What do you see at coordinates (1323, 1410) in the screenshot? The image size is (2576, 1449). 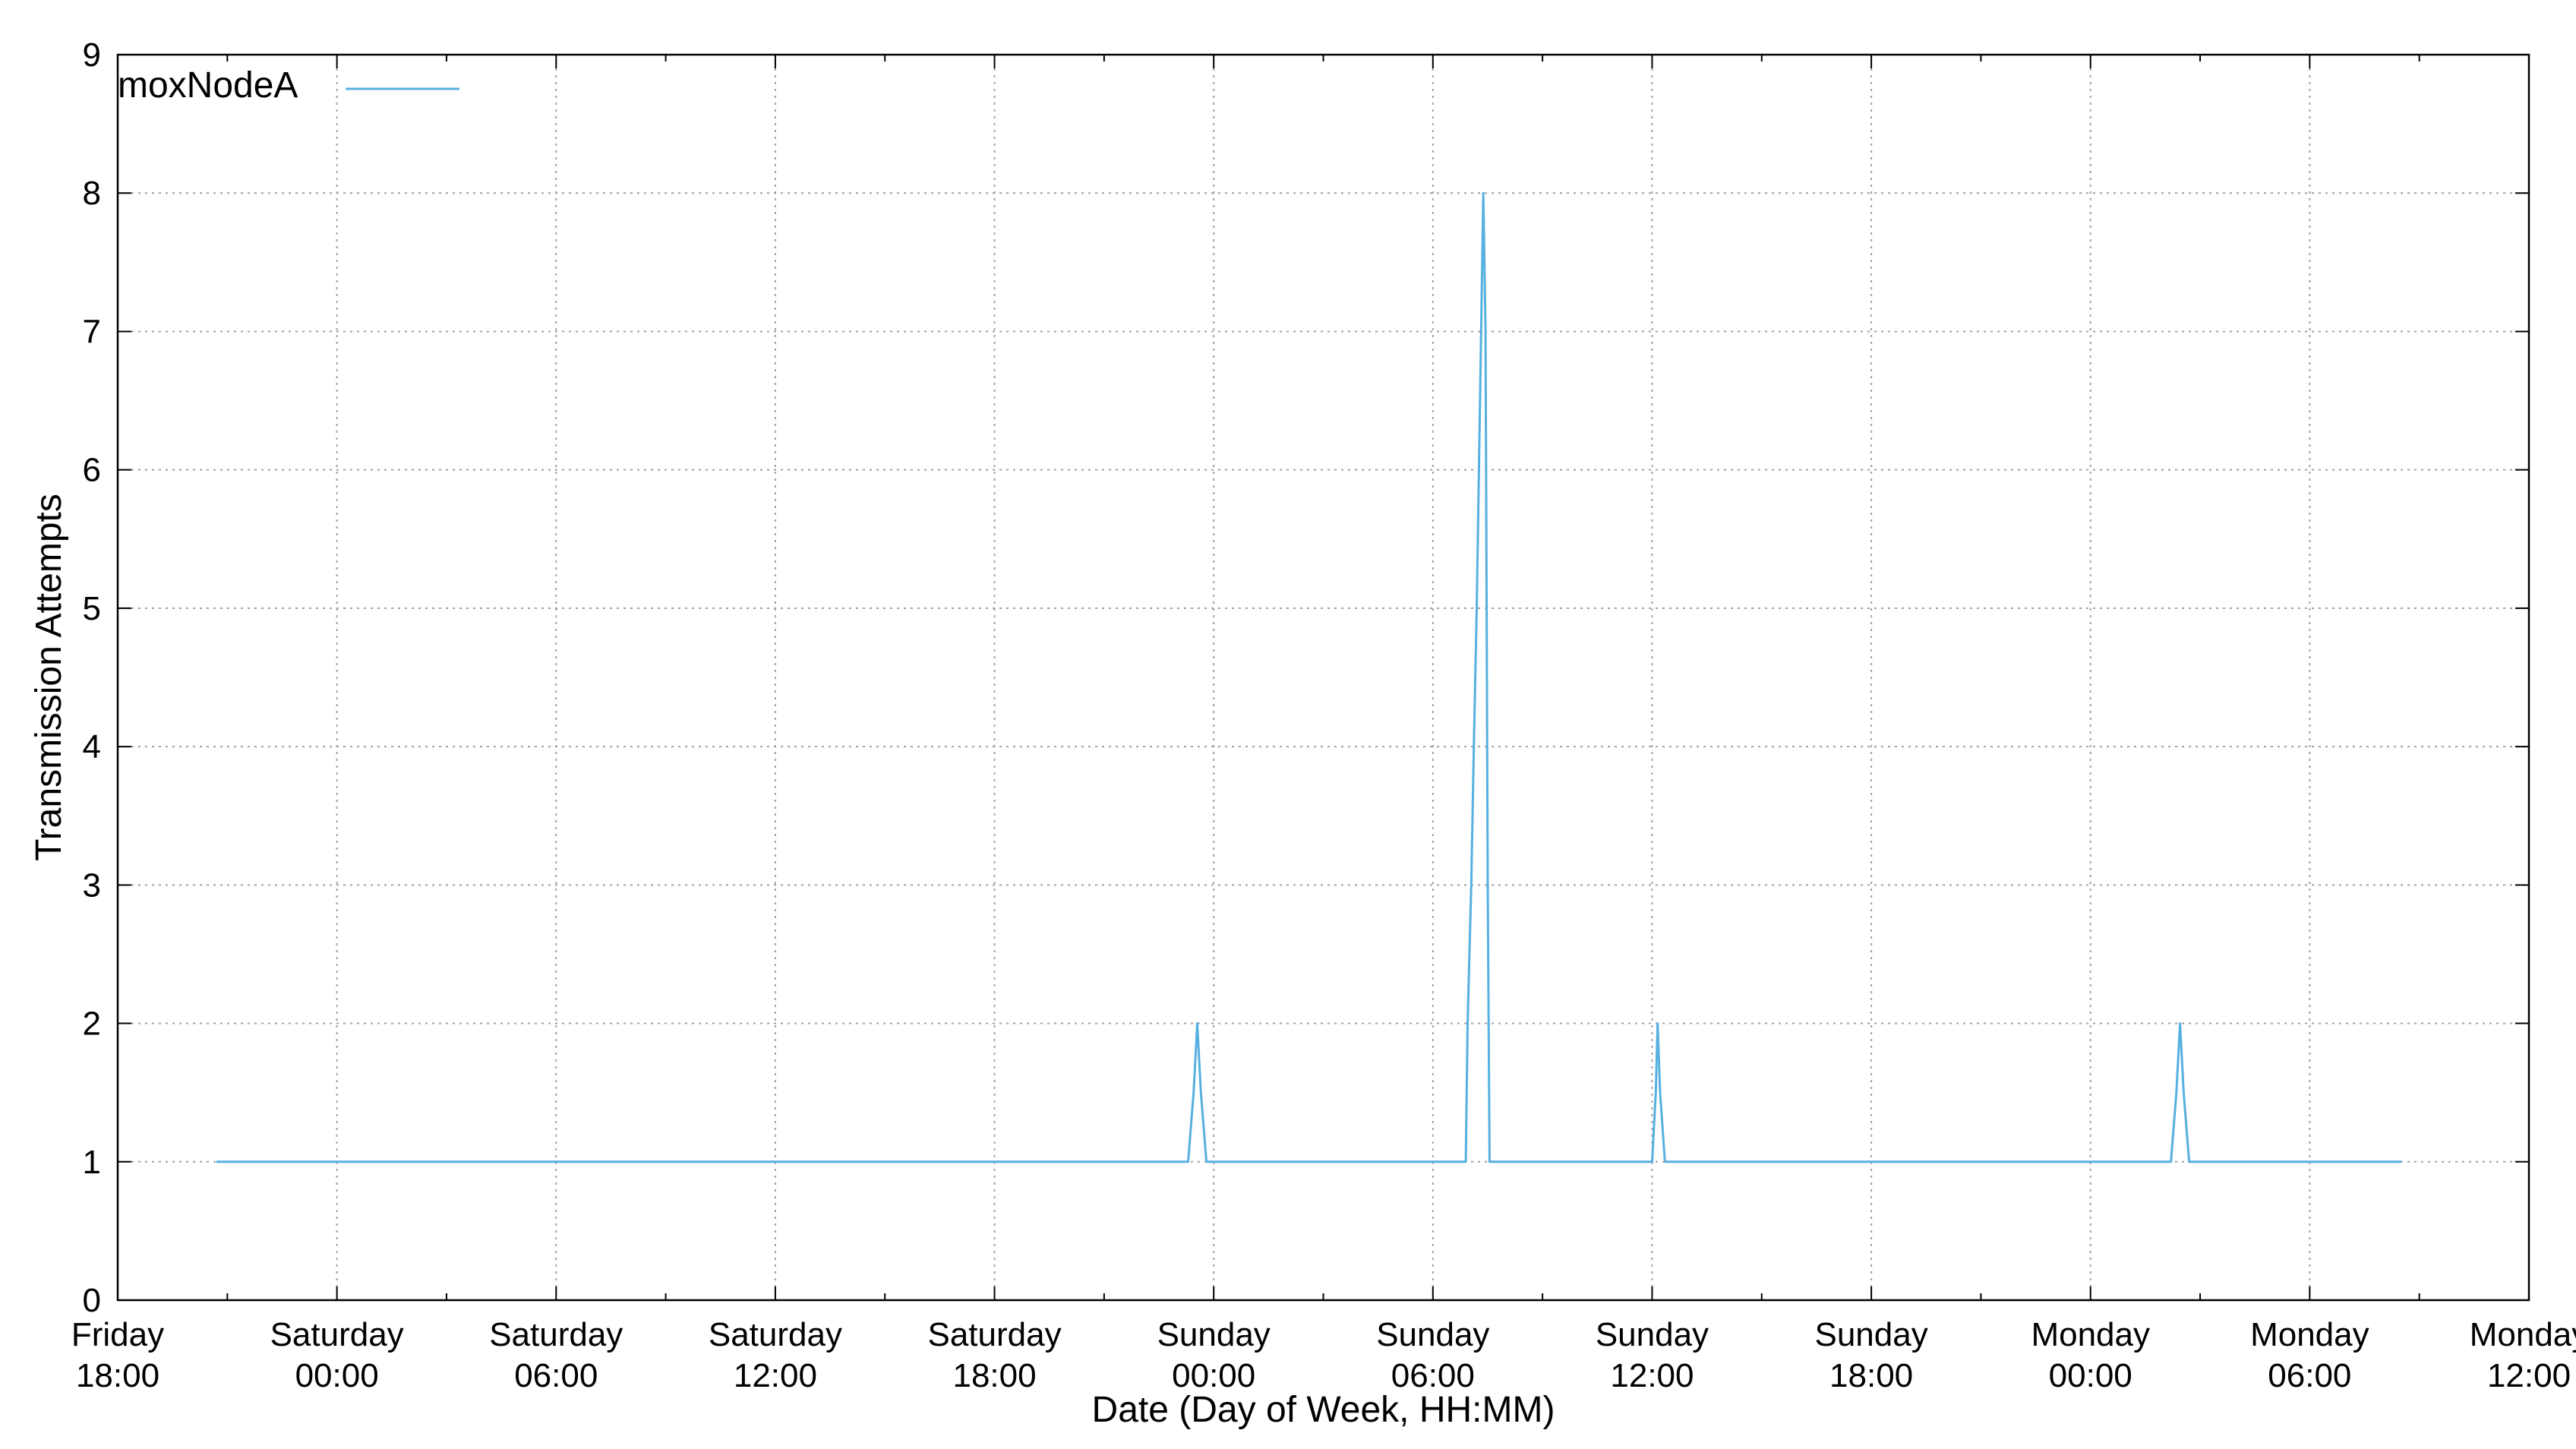 I see `x-axis-title: Date (Day of Week, HH:MM)` at bounding box center [1323, 1410].